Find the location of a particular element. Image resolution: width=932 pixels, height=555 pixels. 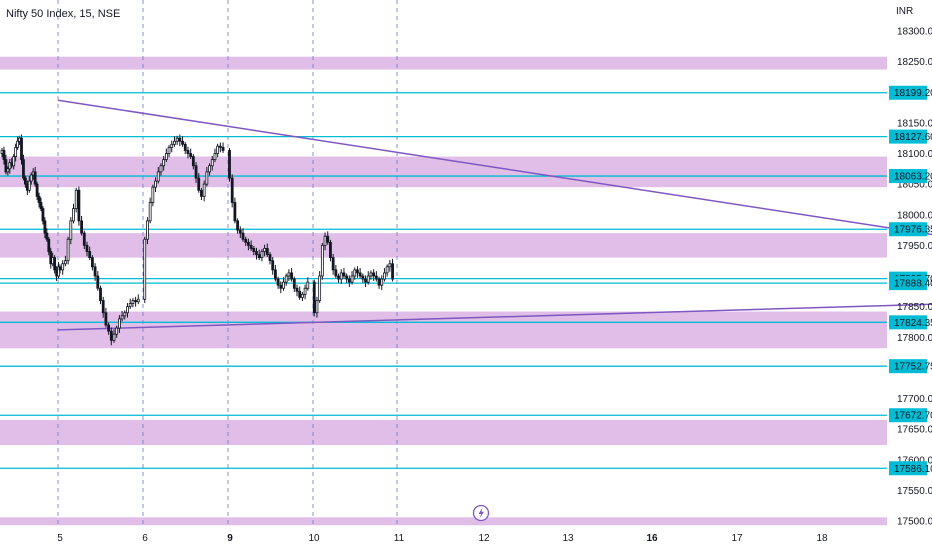

bolt-glyph is located at coordinates (481, 513).